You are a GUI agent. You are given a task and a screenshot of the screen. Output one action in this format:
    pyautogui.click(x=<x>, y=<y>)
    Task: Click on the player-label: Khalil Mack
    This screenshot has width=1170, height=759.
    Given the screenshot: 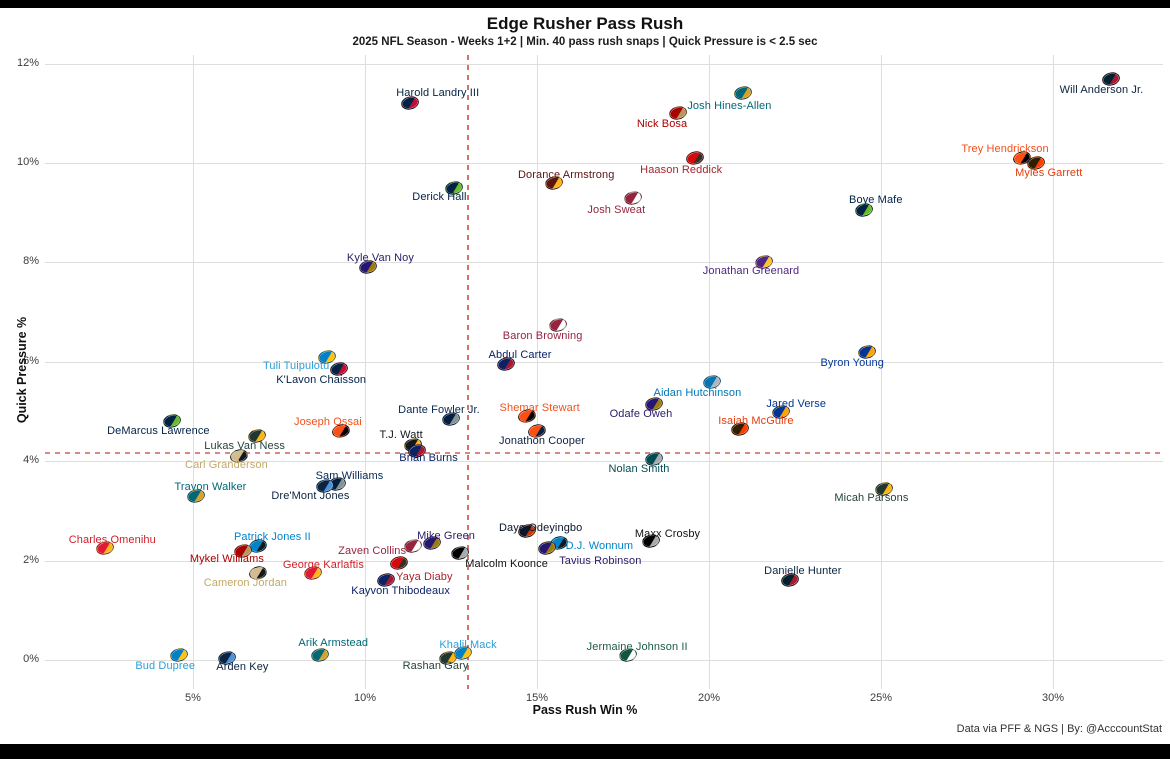 What is the action you would take?
    pyautogui.click(x=468, y=644)
    